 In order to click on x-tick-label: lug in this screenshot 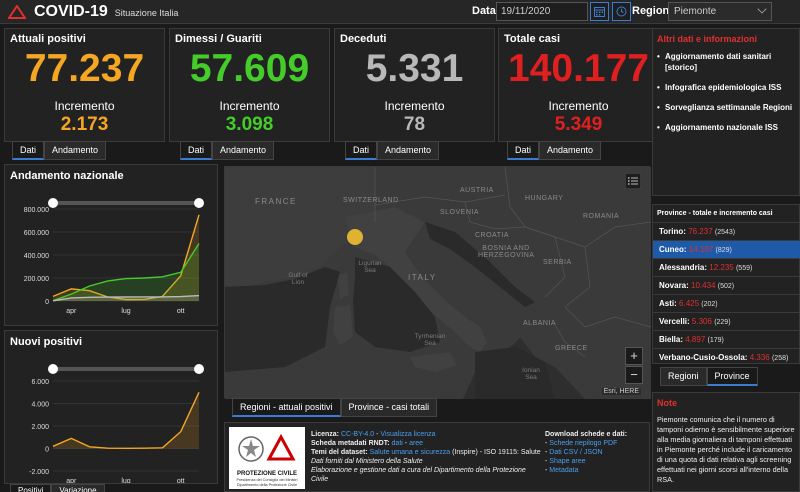, I will do `click(125, 480)`.